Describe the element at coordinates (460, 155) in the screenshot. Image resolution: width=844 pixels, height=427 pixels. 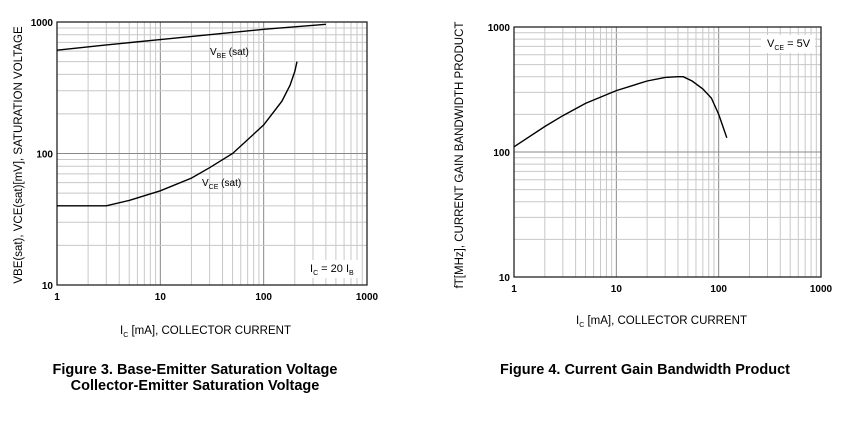
I see `y-axis-label: fT[MHz], CURRENT GAIN BANDWIDTH PRODUCT` at that location.